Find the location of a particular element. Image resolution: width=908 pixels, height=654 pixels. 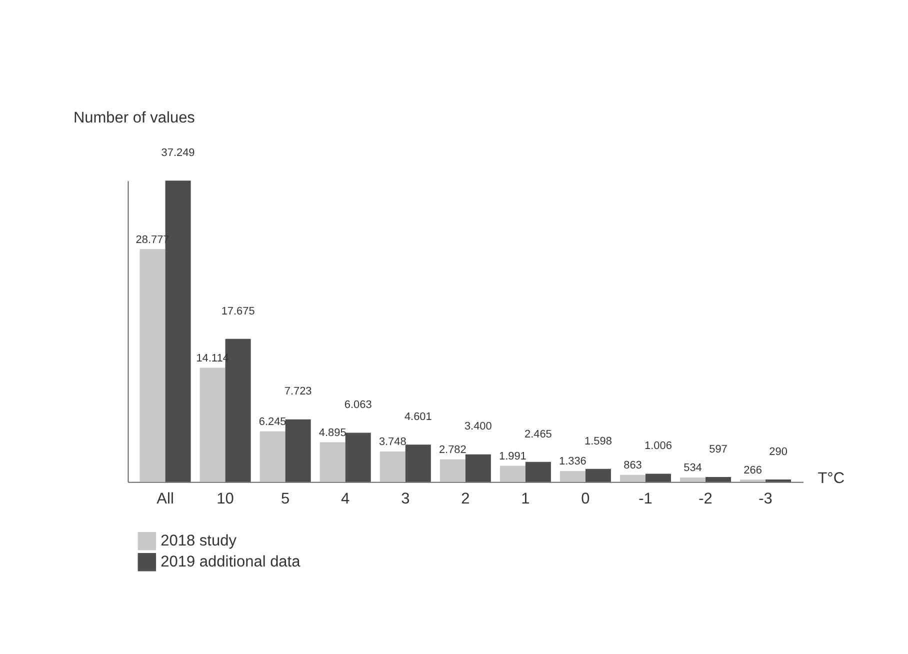

data-label: 597 is located at coordinates (718, 449).